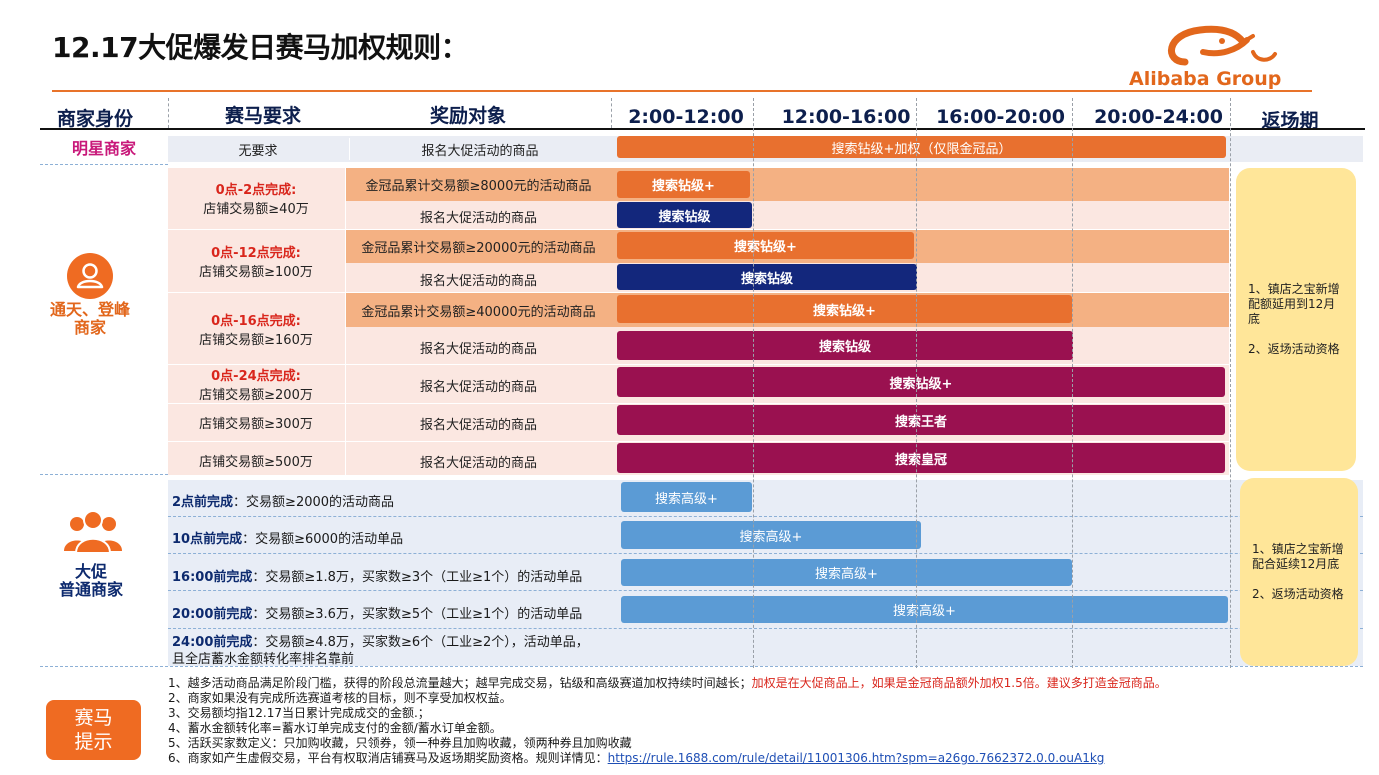  I want to click on note-spacer, so click(1296, 334).